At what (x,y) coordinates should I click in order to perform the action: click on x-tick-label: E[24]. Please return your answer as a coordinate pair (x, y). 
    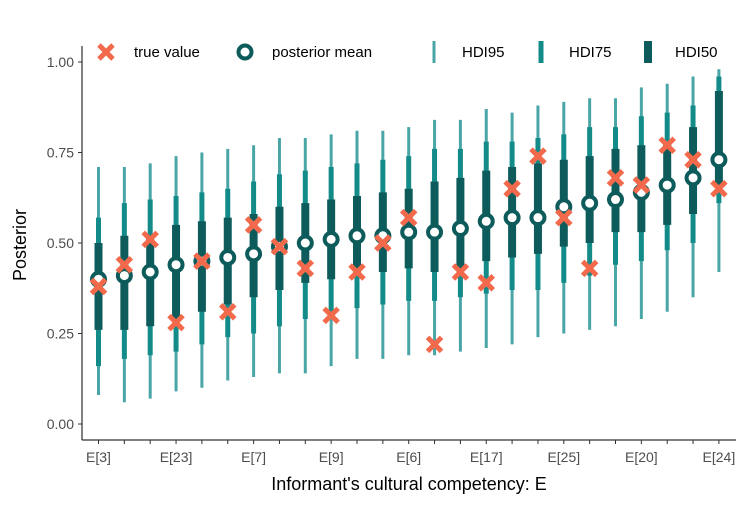
    Looking at the image, I should click on (719, 457).